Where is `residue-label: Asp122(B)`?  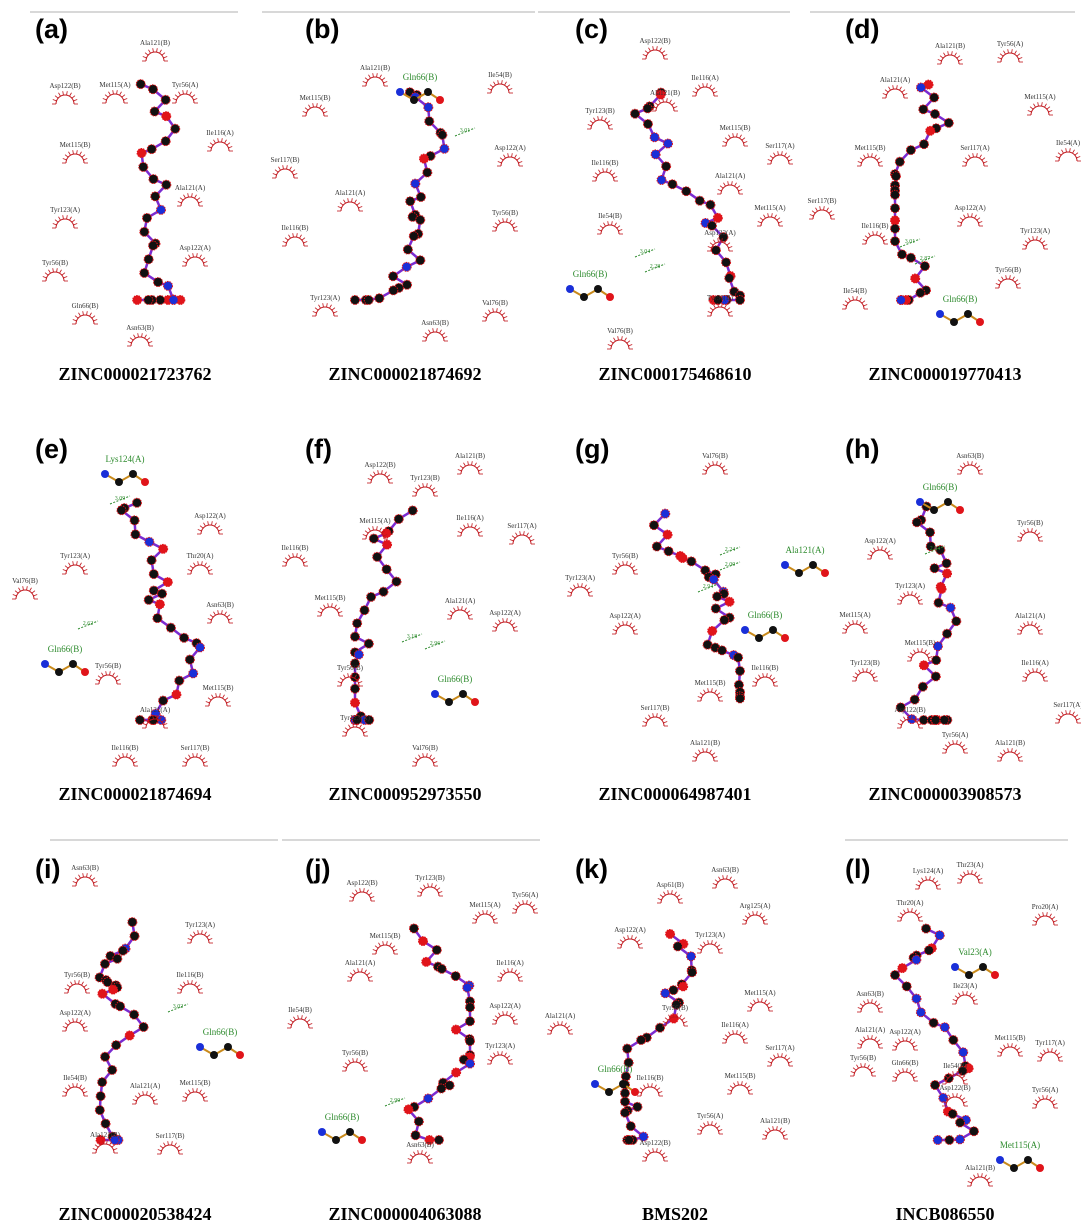 residue-label: Asp122(B) is located at coordinates (655, 41).